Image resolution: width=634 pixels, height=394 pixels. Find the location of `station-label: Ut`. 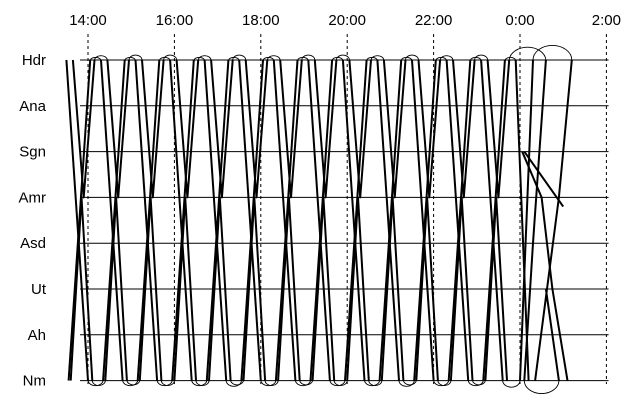

station-label: Ut is located at coordinates (39, 289).